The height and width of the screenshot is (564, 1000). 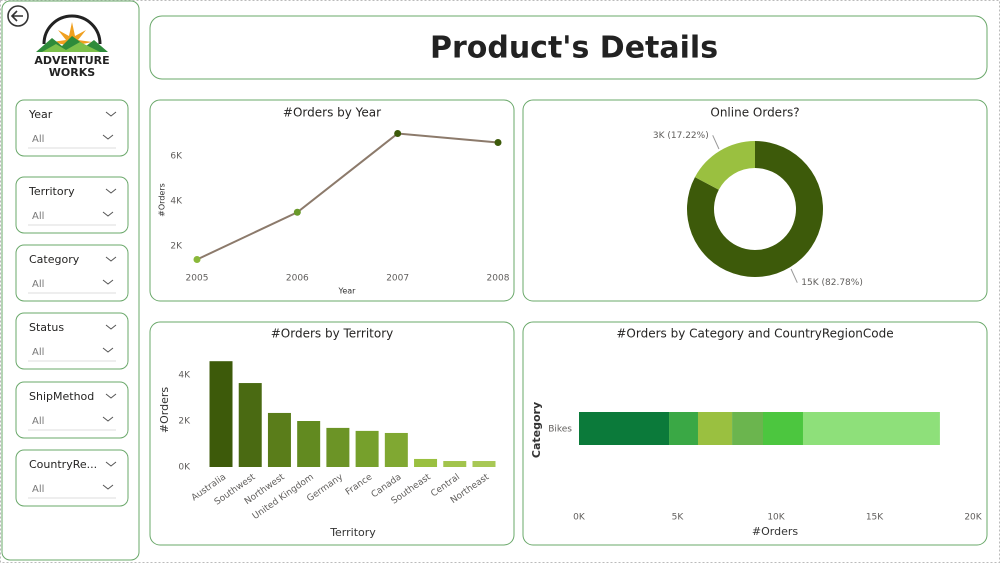 I want to click on slicer-label: Year, so click(x=40, y=114).